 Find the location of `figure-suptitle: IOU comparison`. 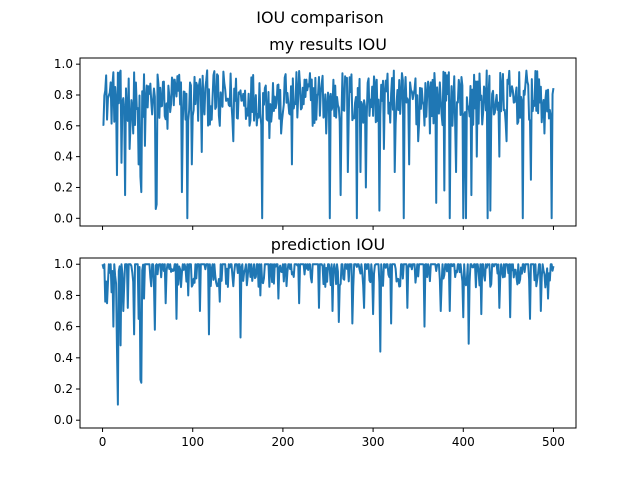

figure-suptitle: IOU comparison is located at coordinates (320, 17).